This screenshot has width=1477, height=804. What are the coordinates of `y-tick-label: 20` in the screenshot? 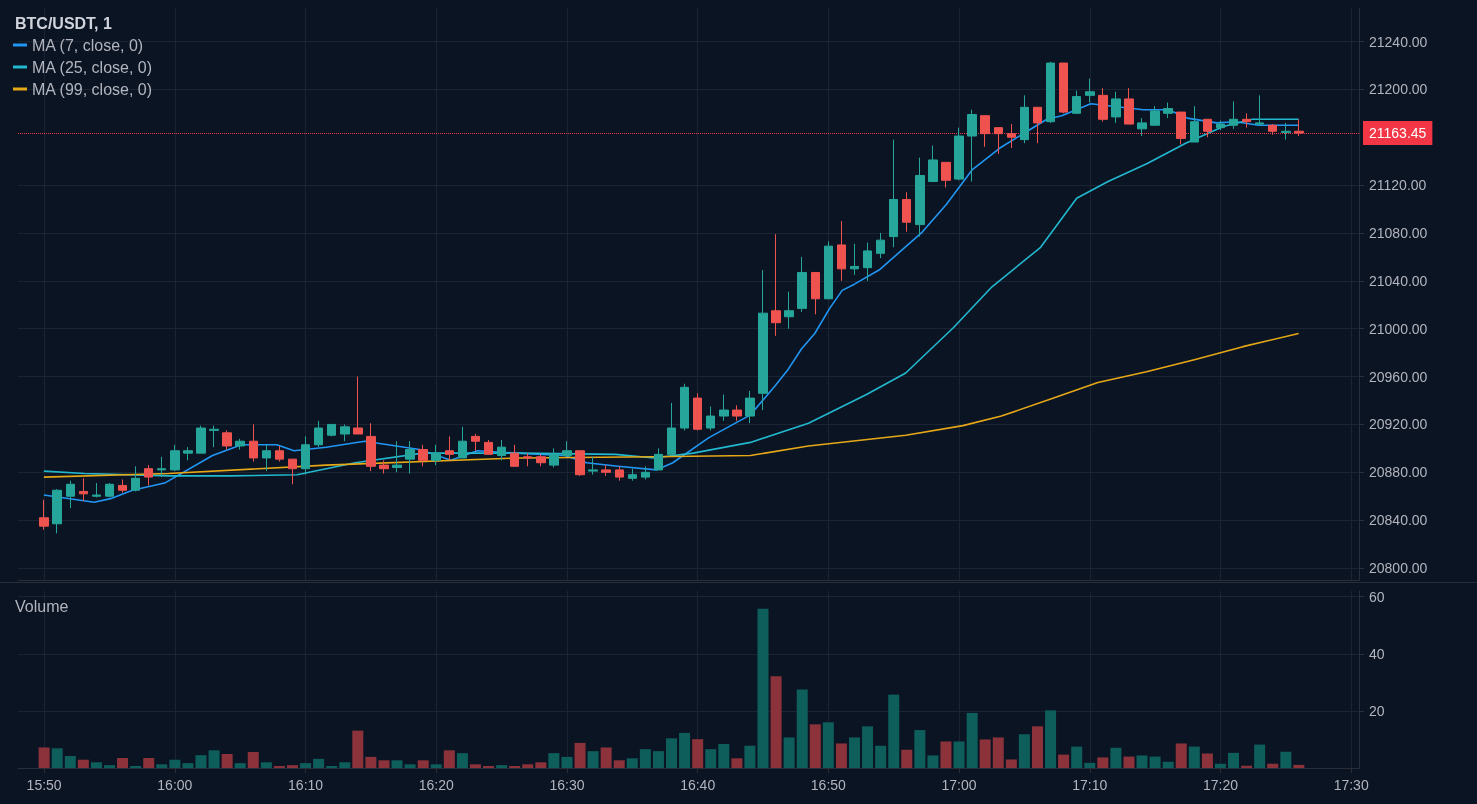 It's located at (1377, 710).